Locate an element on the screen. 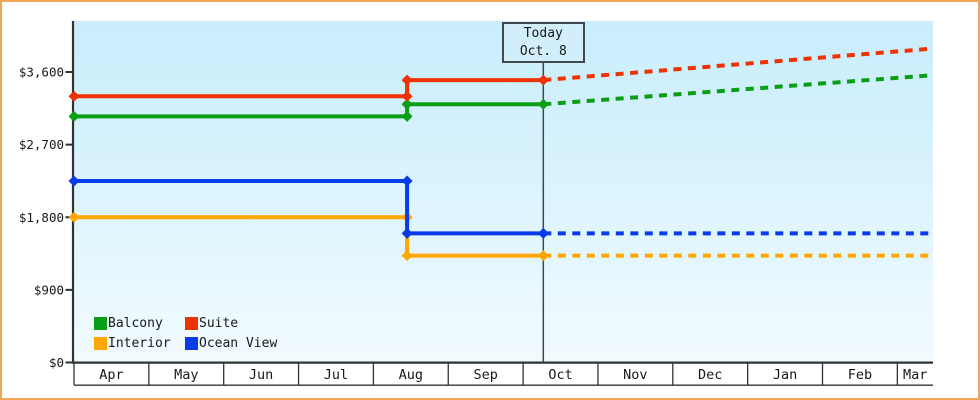 Image resolution: width=980 pixels, height=400 pixels. x-axis-month-label-apr: Apr is located at coordinates (111, 375).